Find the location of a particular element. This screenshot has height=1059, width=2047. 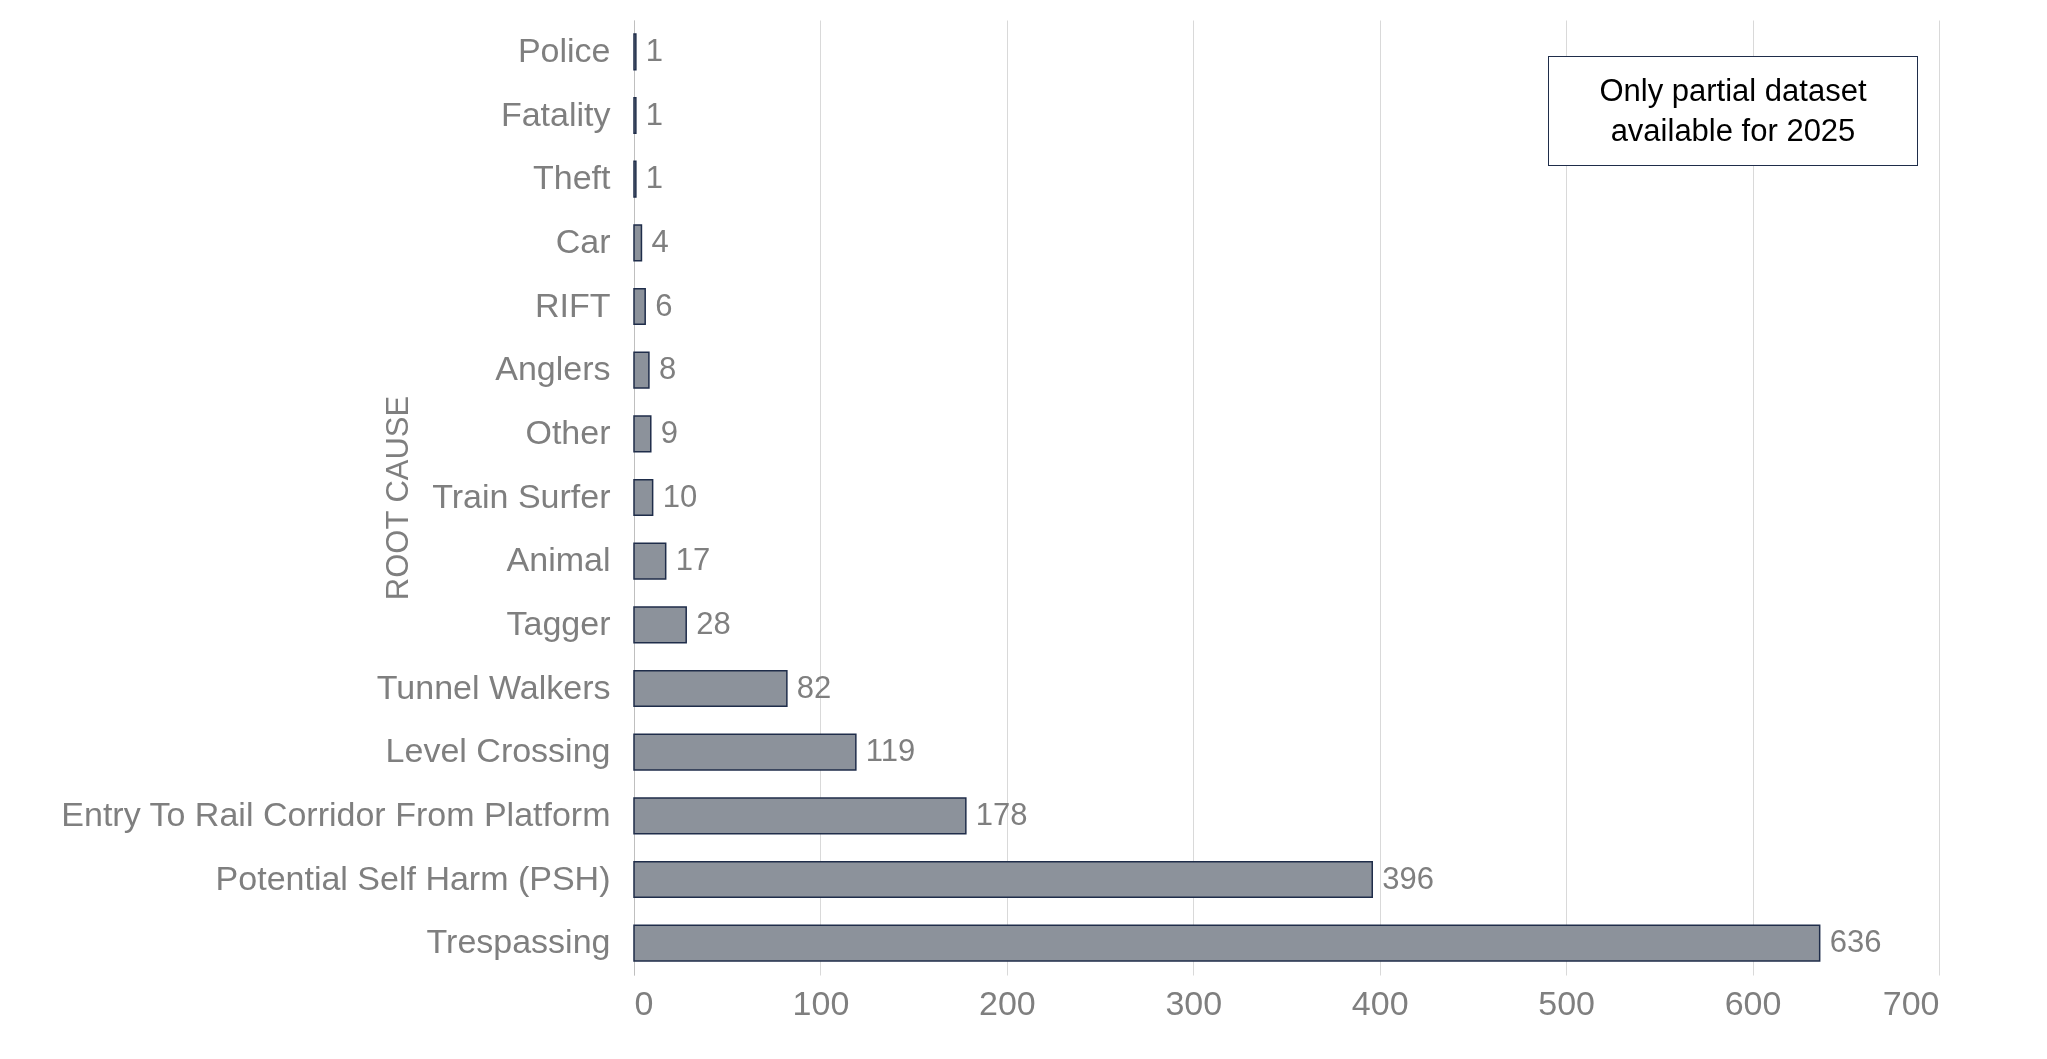

data-label: 4 is located at coordinates (660, 241).